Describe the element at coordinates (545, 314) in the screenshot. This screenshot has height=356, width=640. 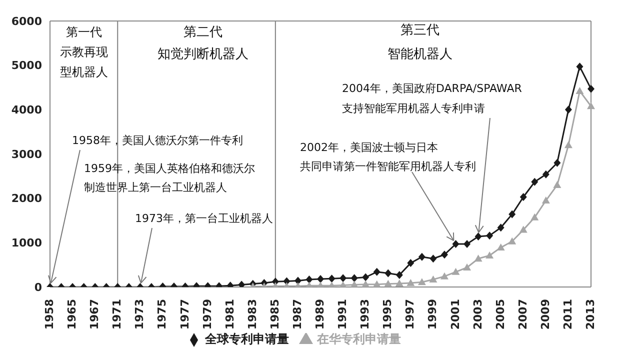
I see `x-tick-label: 2009` at that location.